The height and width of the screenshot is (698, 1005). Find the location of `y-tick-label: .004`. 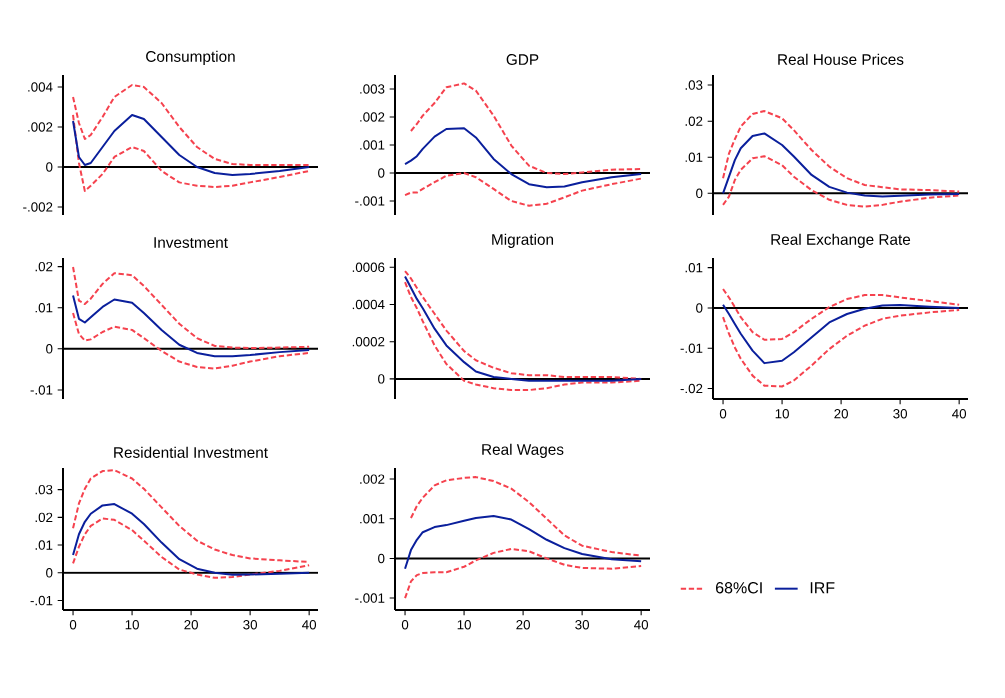

y-tick-label: .004 is located at coordinates (40, 87).